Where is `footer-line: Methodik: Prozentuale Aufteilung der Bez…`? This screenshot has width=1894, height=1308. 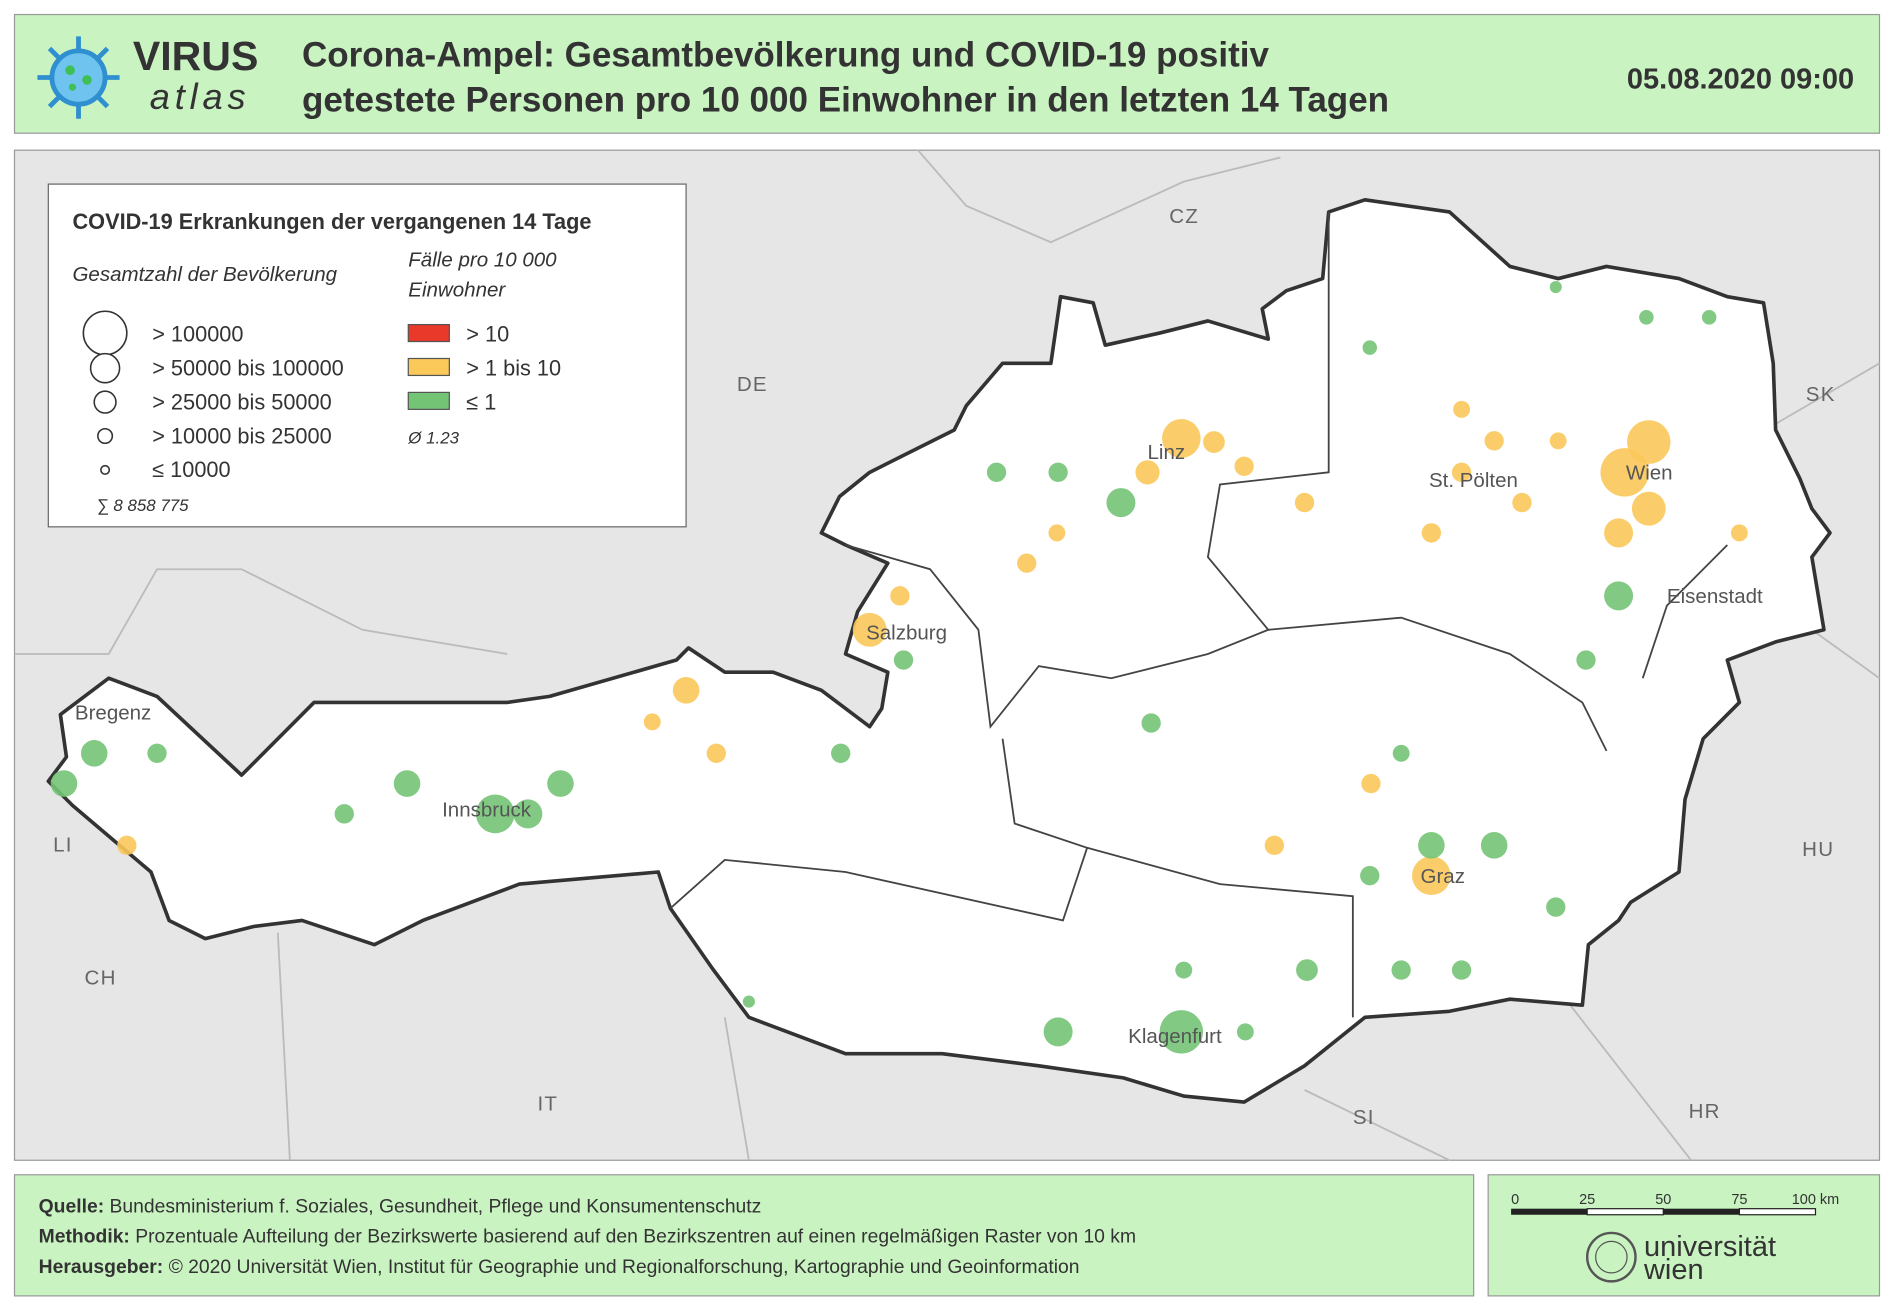
footer-line: Methodik: Prozentuale Aufteilung der Bez… is located at coordinates (587, 1237).